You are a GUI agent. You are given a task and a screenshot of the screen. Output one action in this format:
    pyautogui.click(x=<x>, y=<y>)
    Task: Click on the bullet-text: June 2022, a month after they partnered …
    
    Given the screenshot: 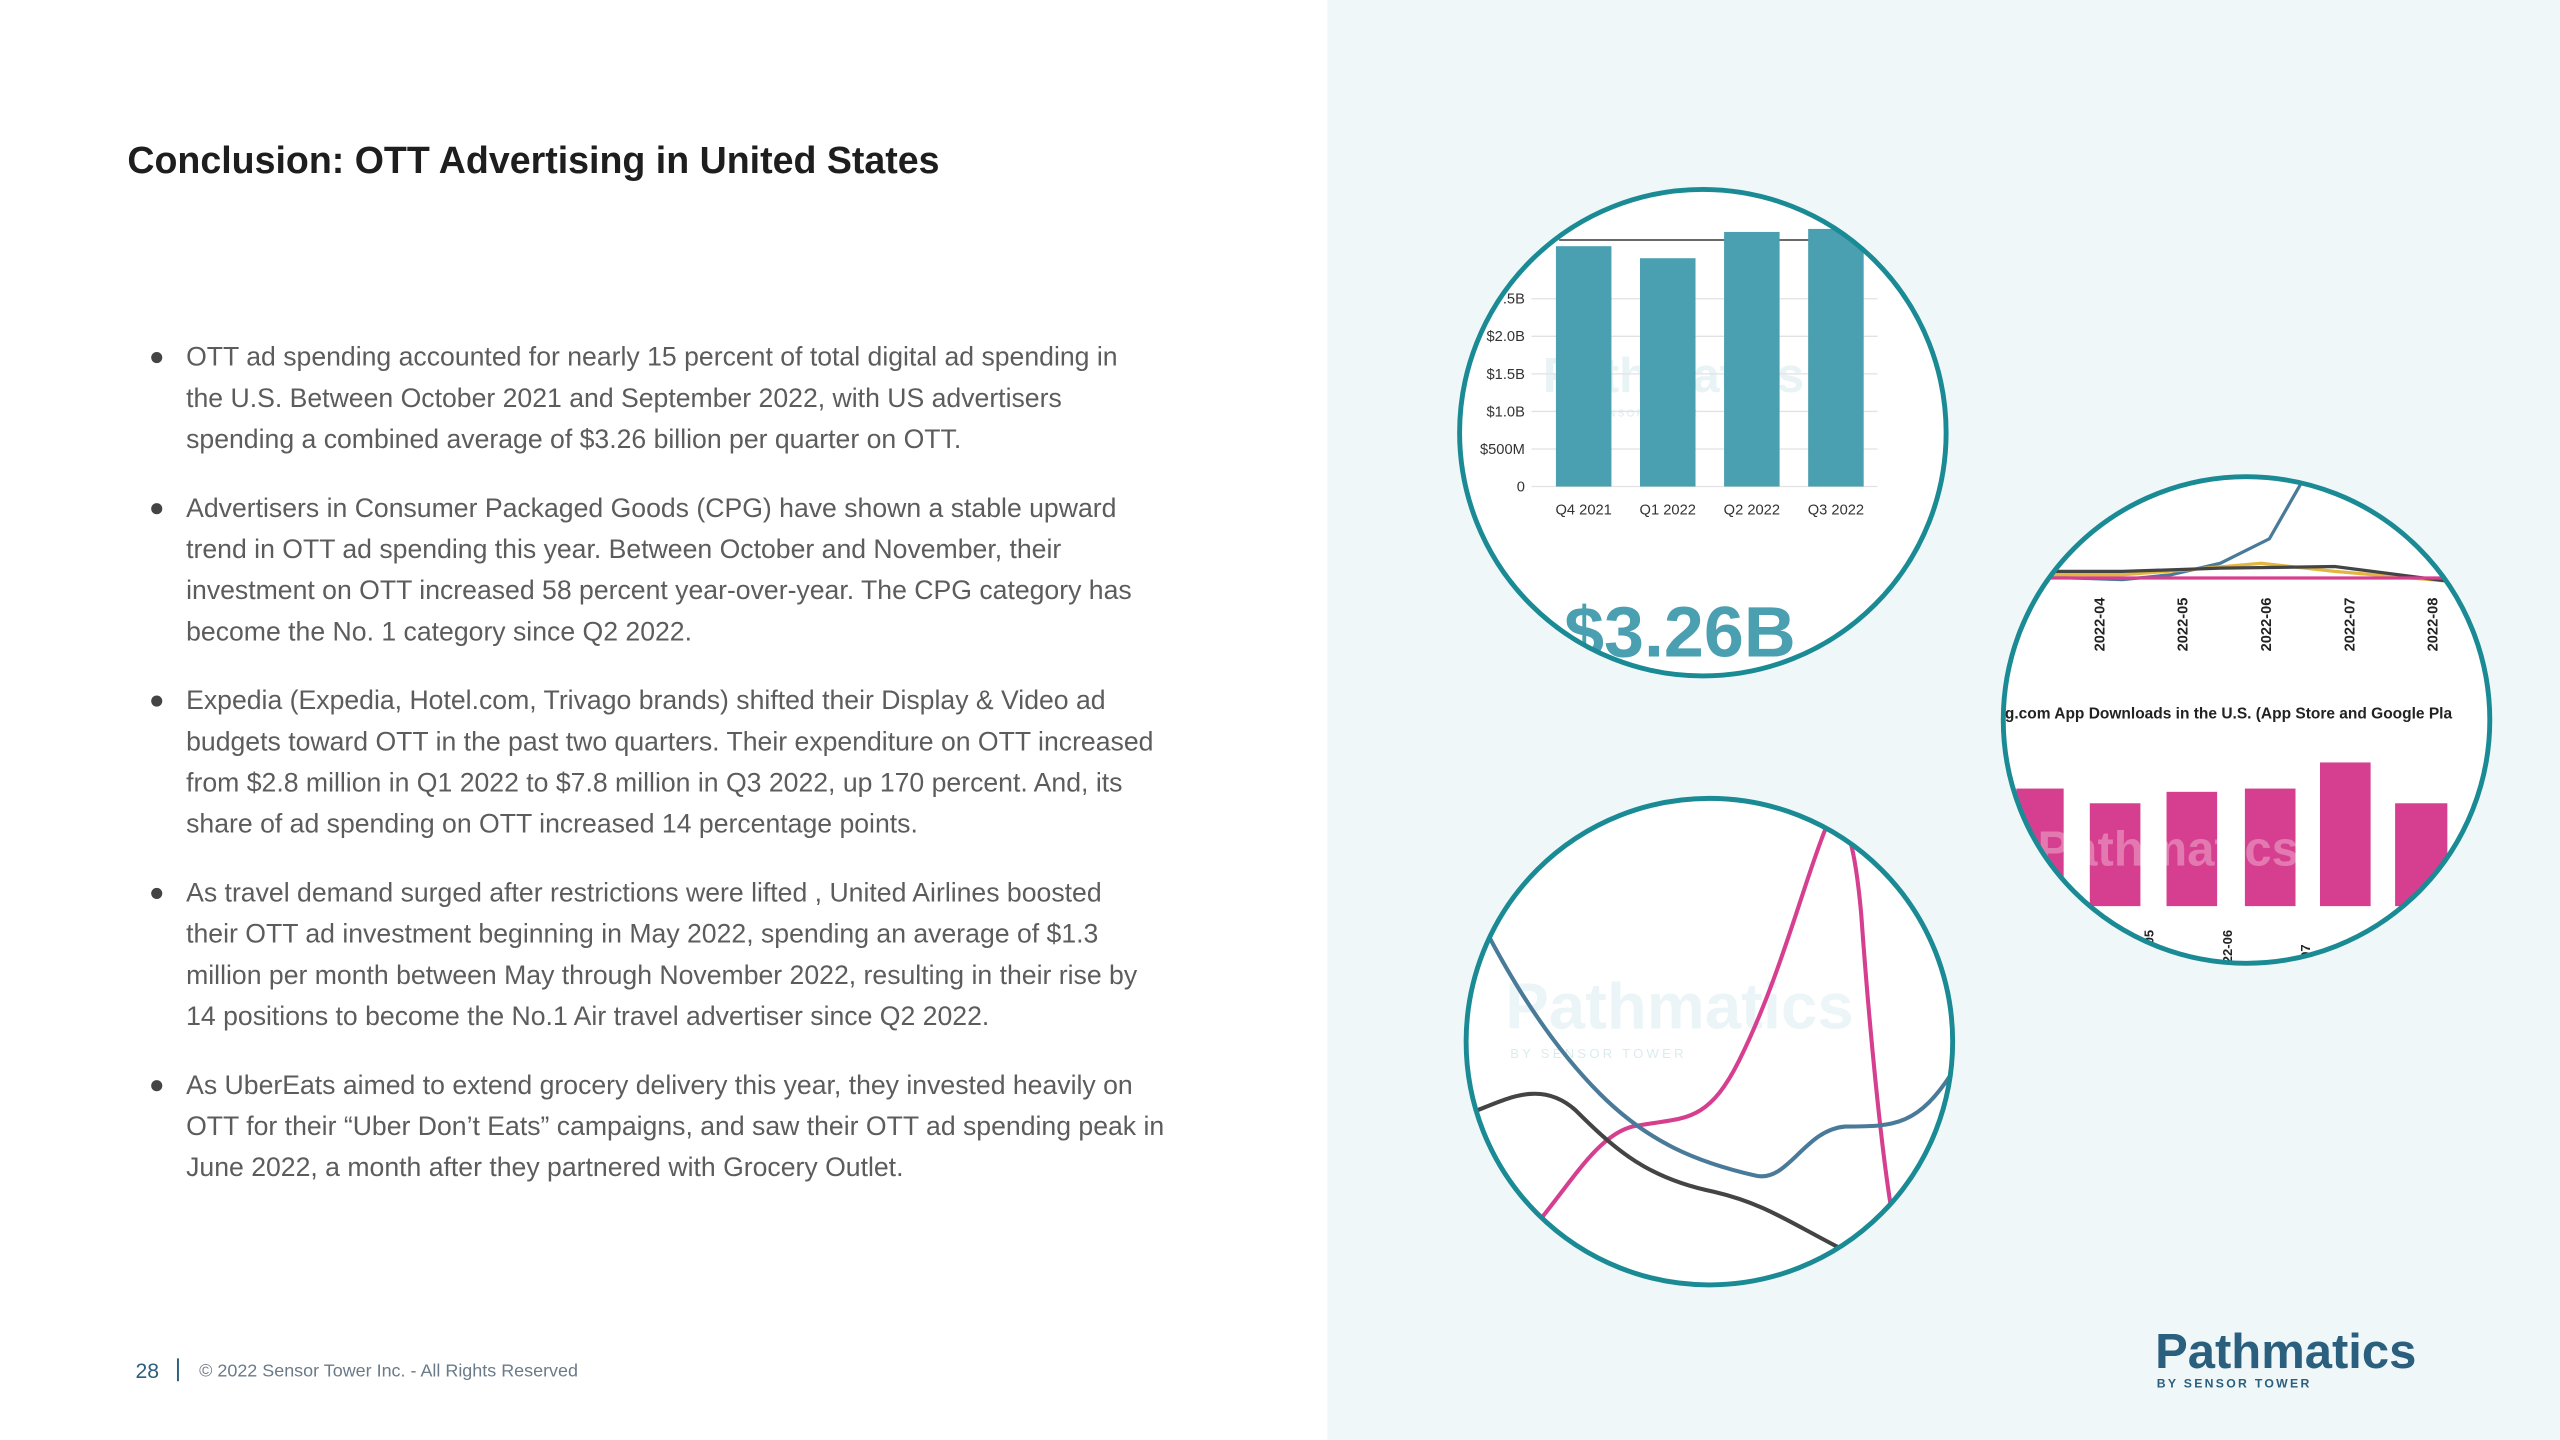 What is the action you would take?
    pyautogui.click(x=544, y=1167)
    